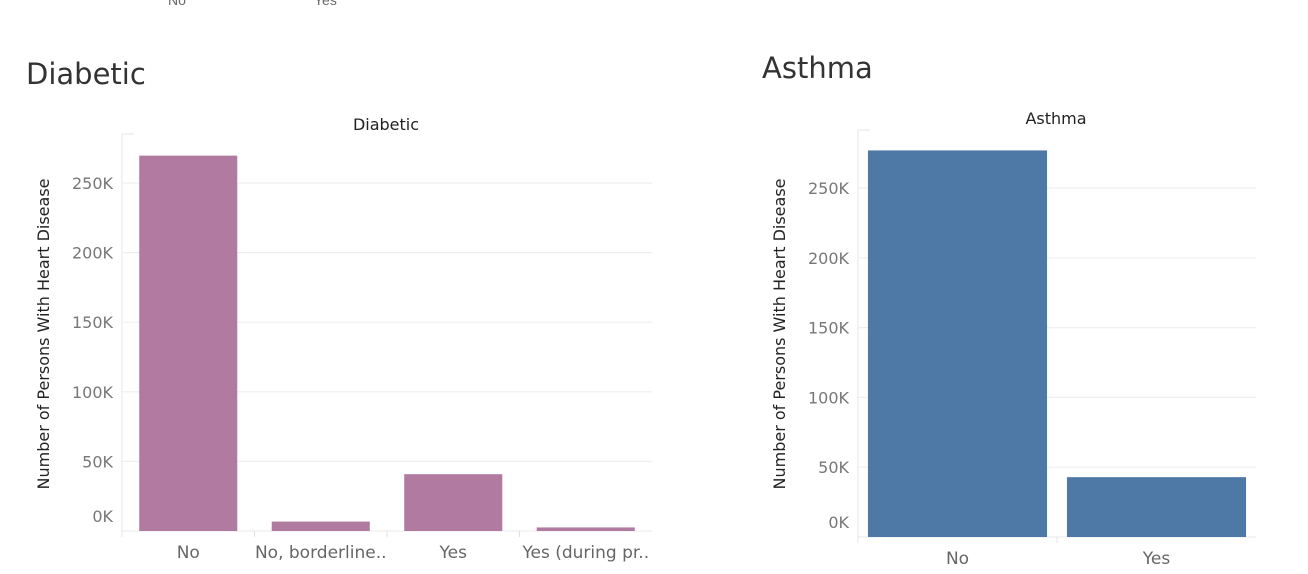  Describe the element at coordinates (829, 328) in the screenshot. I see `asthma-y-tick-label: 150K` at that location.